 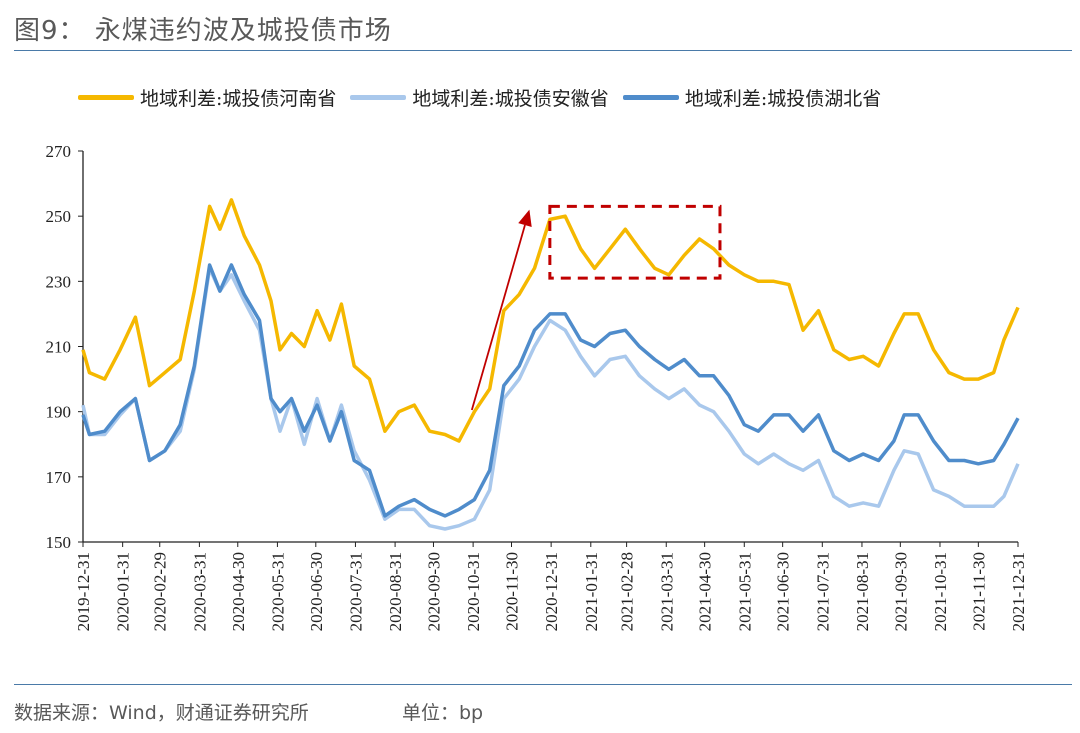 I want to click on x-tick-label: 2021-06-30, so click(x=783, y=591).